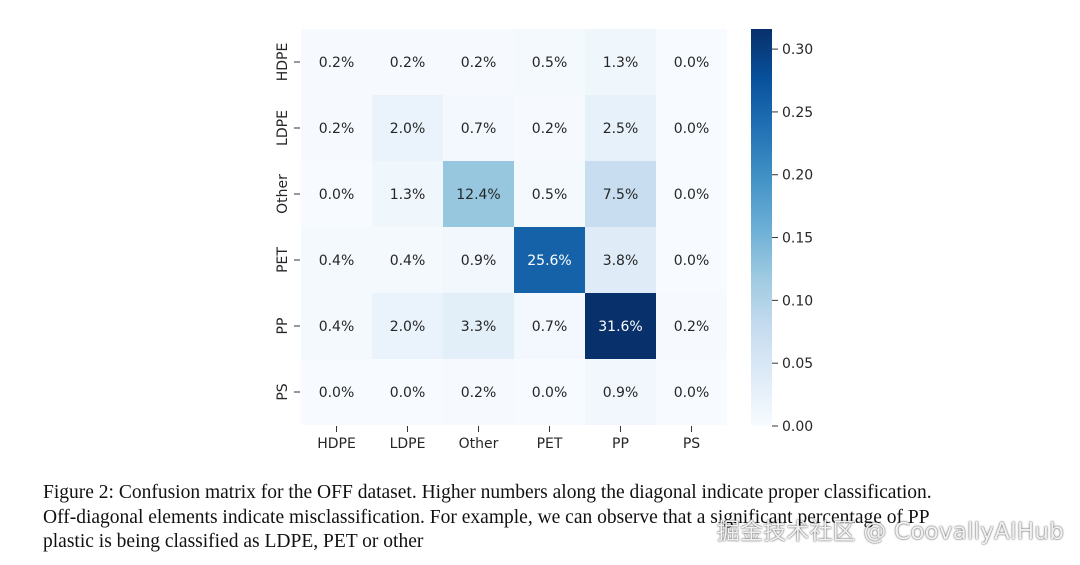 The height and width of the screenshot is (565, 1080). I want to click on cell-label: 2.5%, so click(621, 129).